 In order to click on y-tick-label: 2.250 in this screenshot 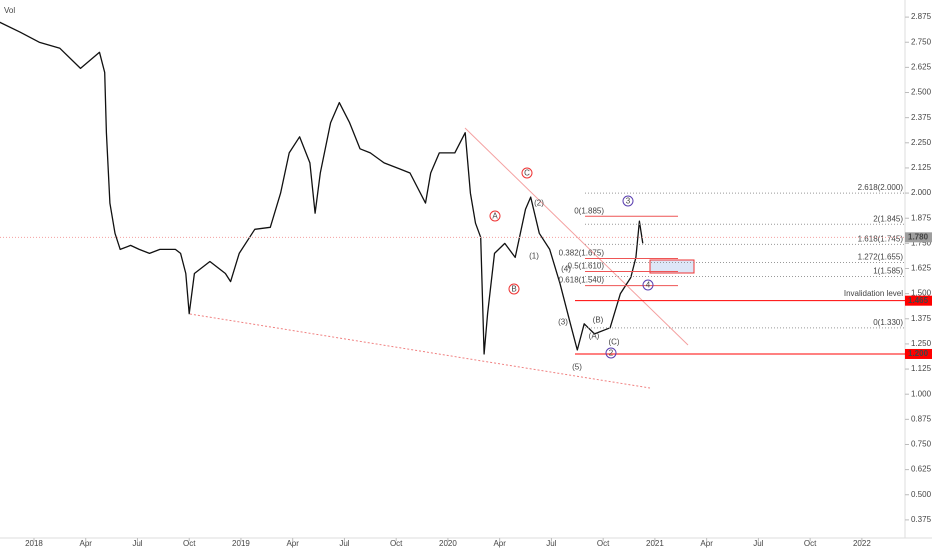, I will do `click(921, 142)`.